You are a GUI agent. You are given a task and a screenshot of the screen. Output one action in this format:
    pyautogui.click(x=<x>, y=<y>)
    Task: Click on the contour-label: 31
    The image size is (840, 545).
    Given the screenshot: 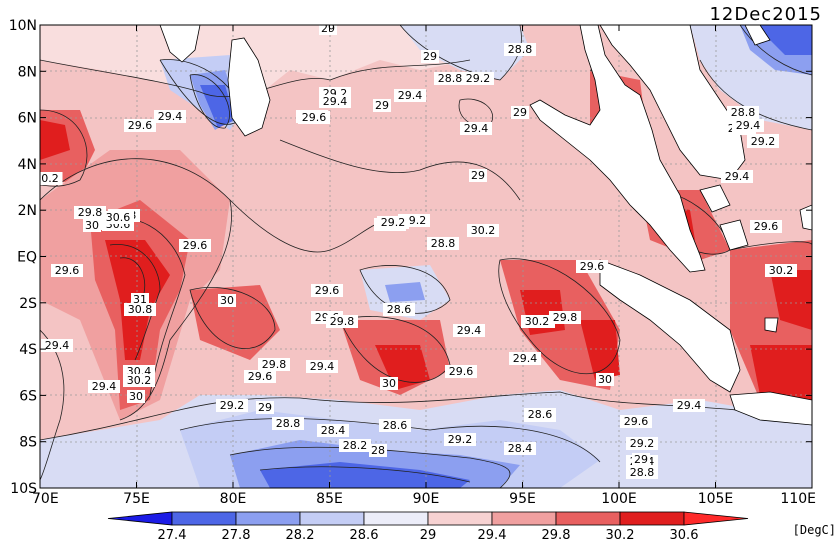 What is the action you would take?
    pyautogui.click(x=140, y=299)
    